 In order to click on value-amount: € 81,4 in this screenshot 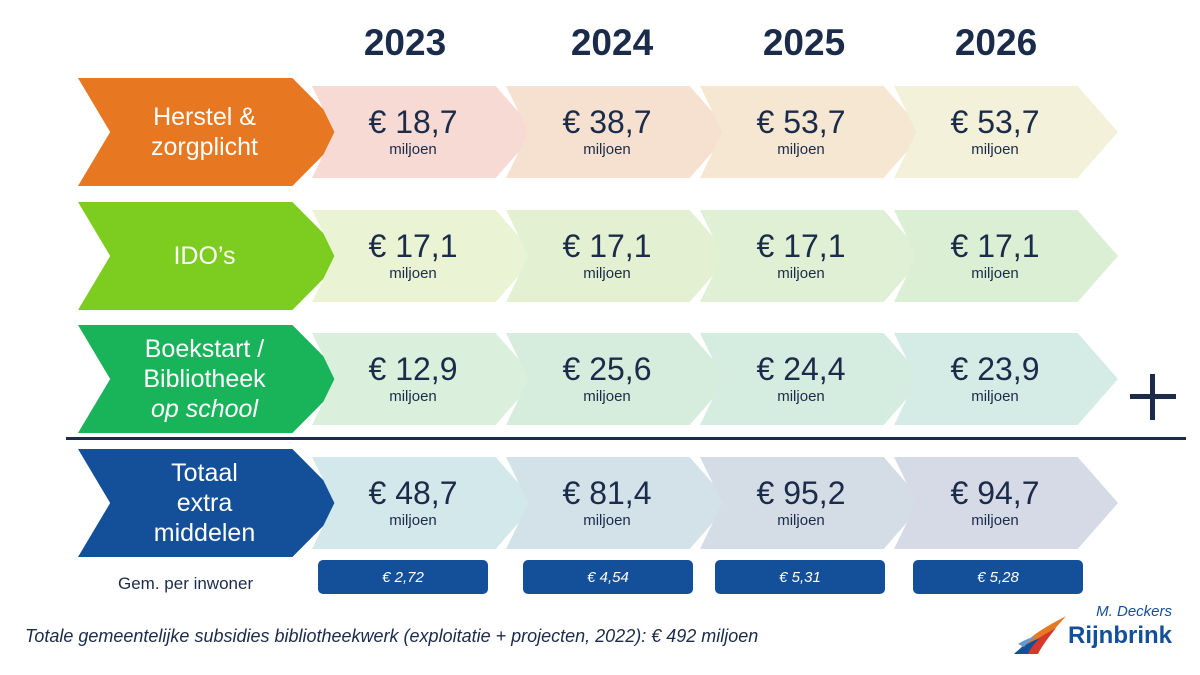, I will do `click(607, 493)`.